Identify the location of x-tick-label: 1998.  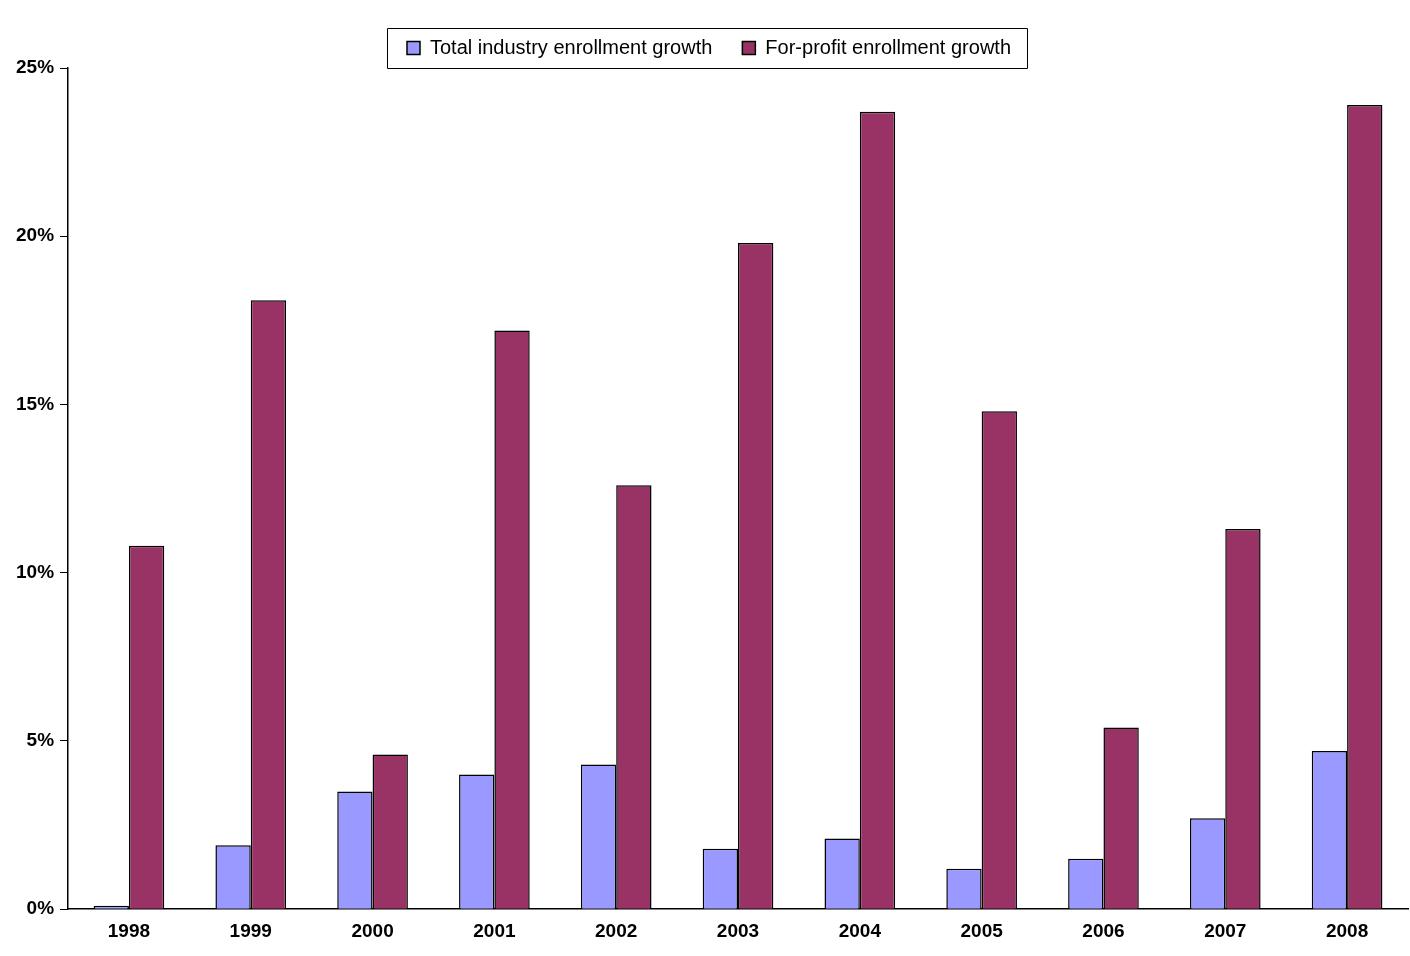
(129, 930).